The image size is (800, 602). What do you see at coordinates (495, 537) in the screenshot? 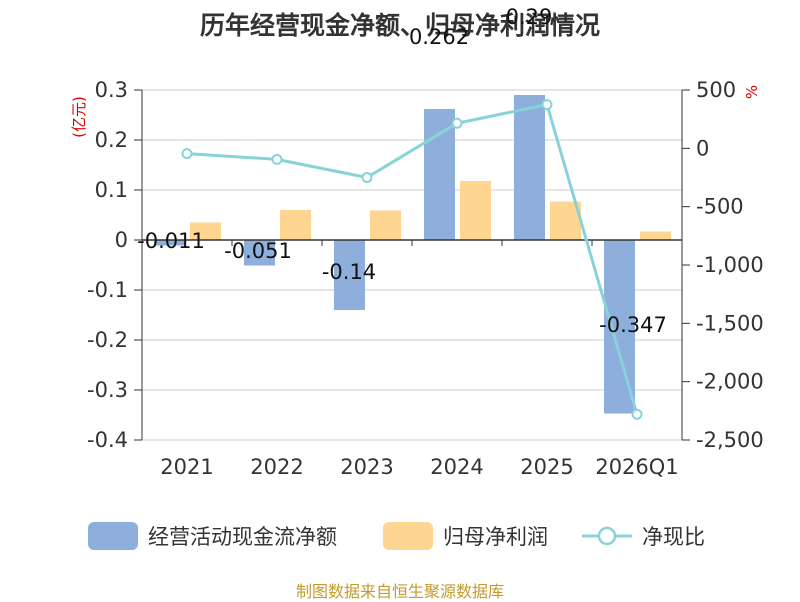
I see `legend-label-net-profit: 归母净利润` at bounding box center [495, 537].